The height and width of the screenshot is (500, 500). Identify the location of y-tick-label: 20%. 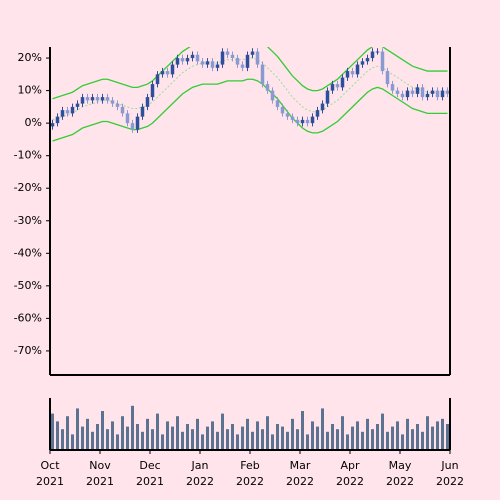
(30, 57).